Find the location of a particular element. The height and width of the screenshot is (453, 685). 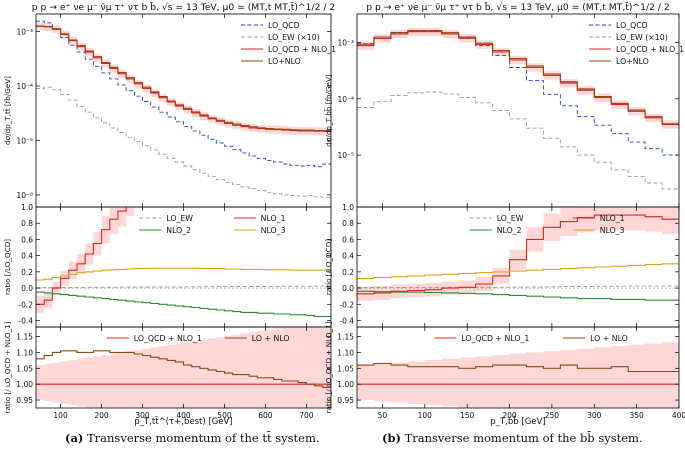

ratio2-y-axis-label: ratio [/ LO_QCD + NLO_1] is located at coordinates (7, 367).